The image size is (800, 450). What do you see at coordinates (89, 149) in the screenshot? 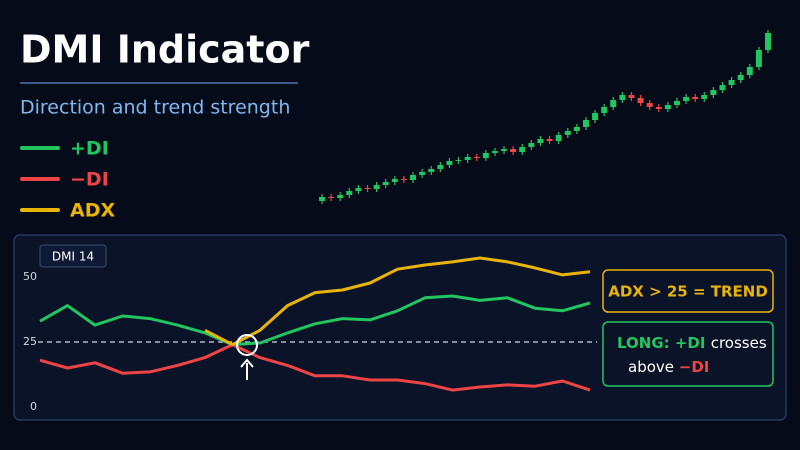
I see `legend-label: +DI` at bounding box center [89, 149].